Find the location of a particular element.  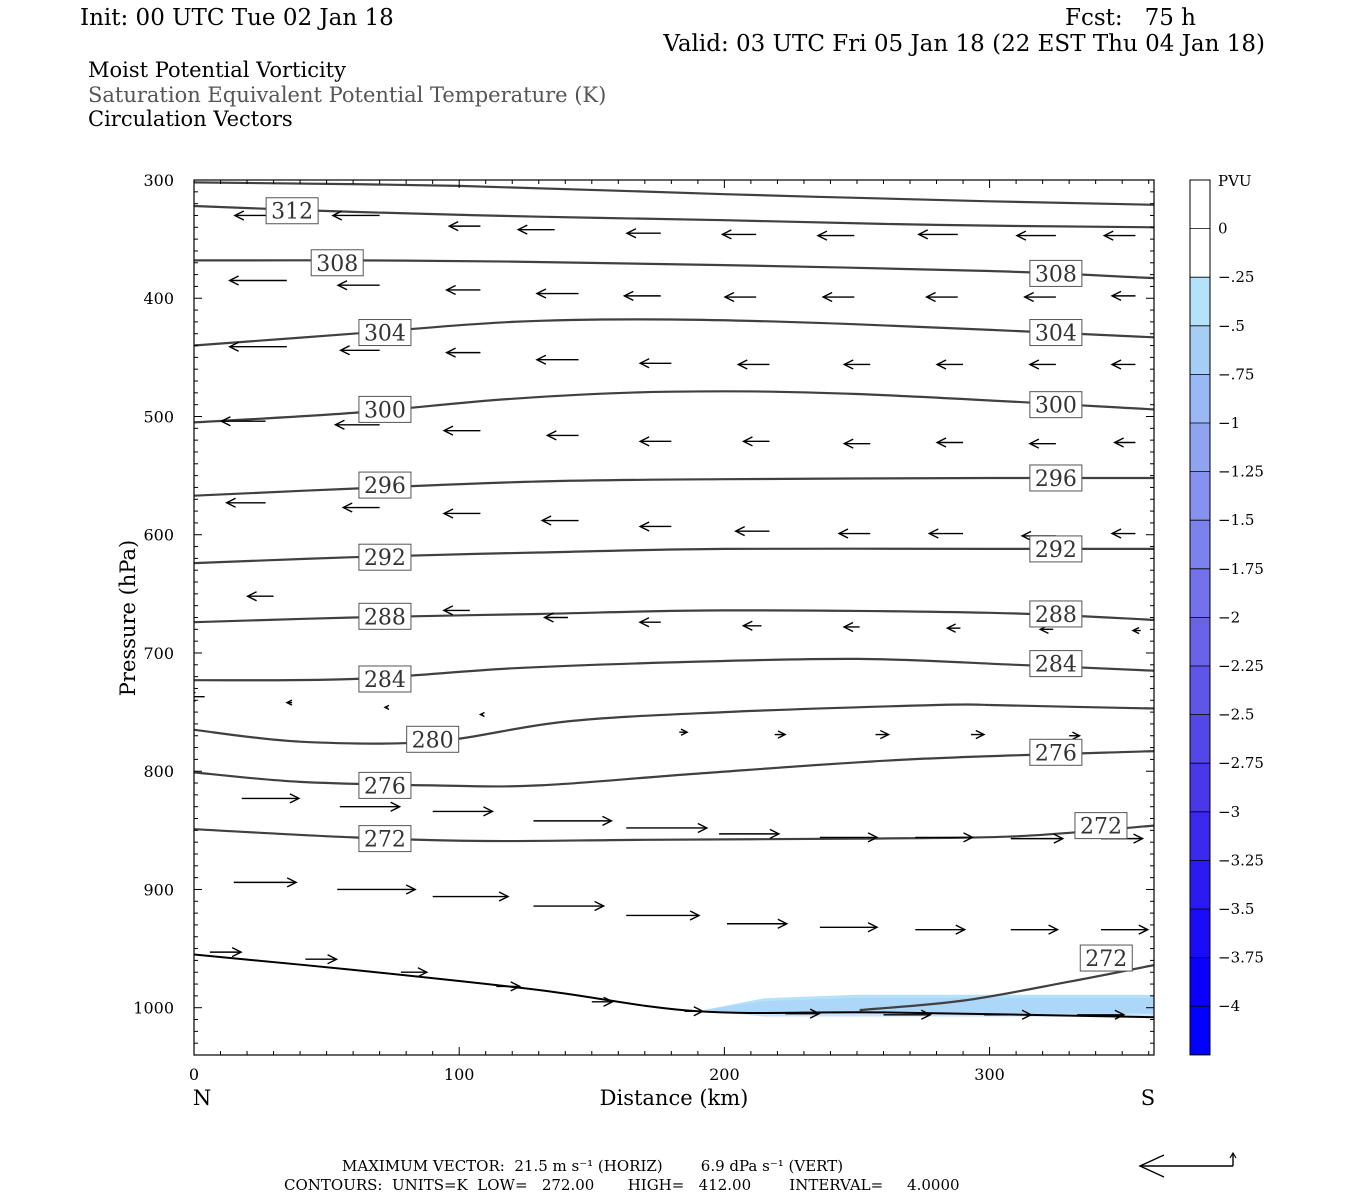

contour-label-308: 308 is located at coordinates (337, 263).